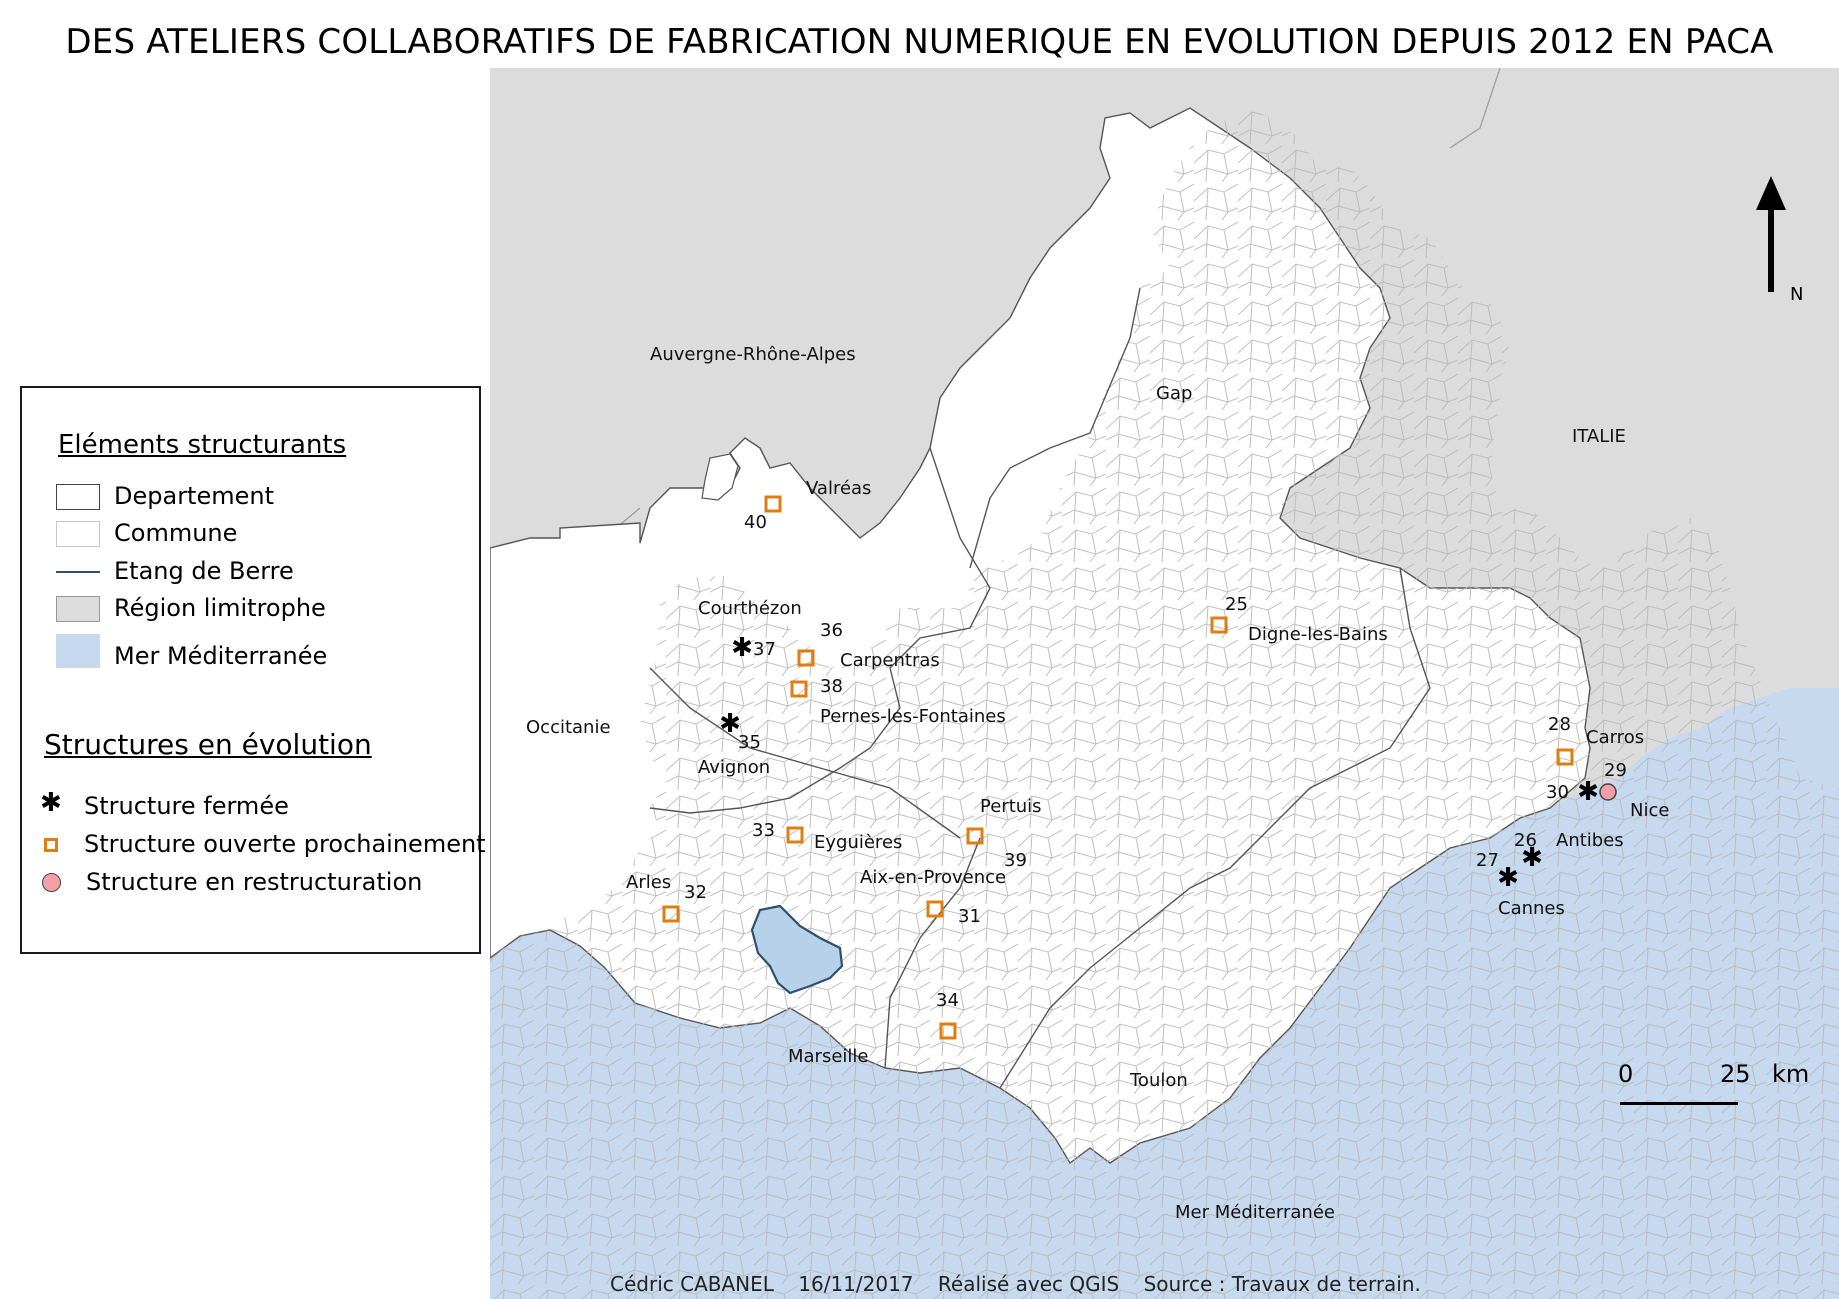  Describe the element at coordinates (692, 1284) in the screenshot. I see `footer-author: Cédric CABANEL` at that location.